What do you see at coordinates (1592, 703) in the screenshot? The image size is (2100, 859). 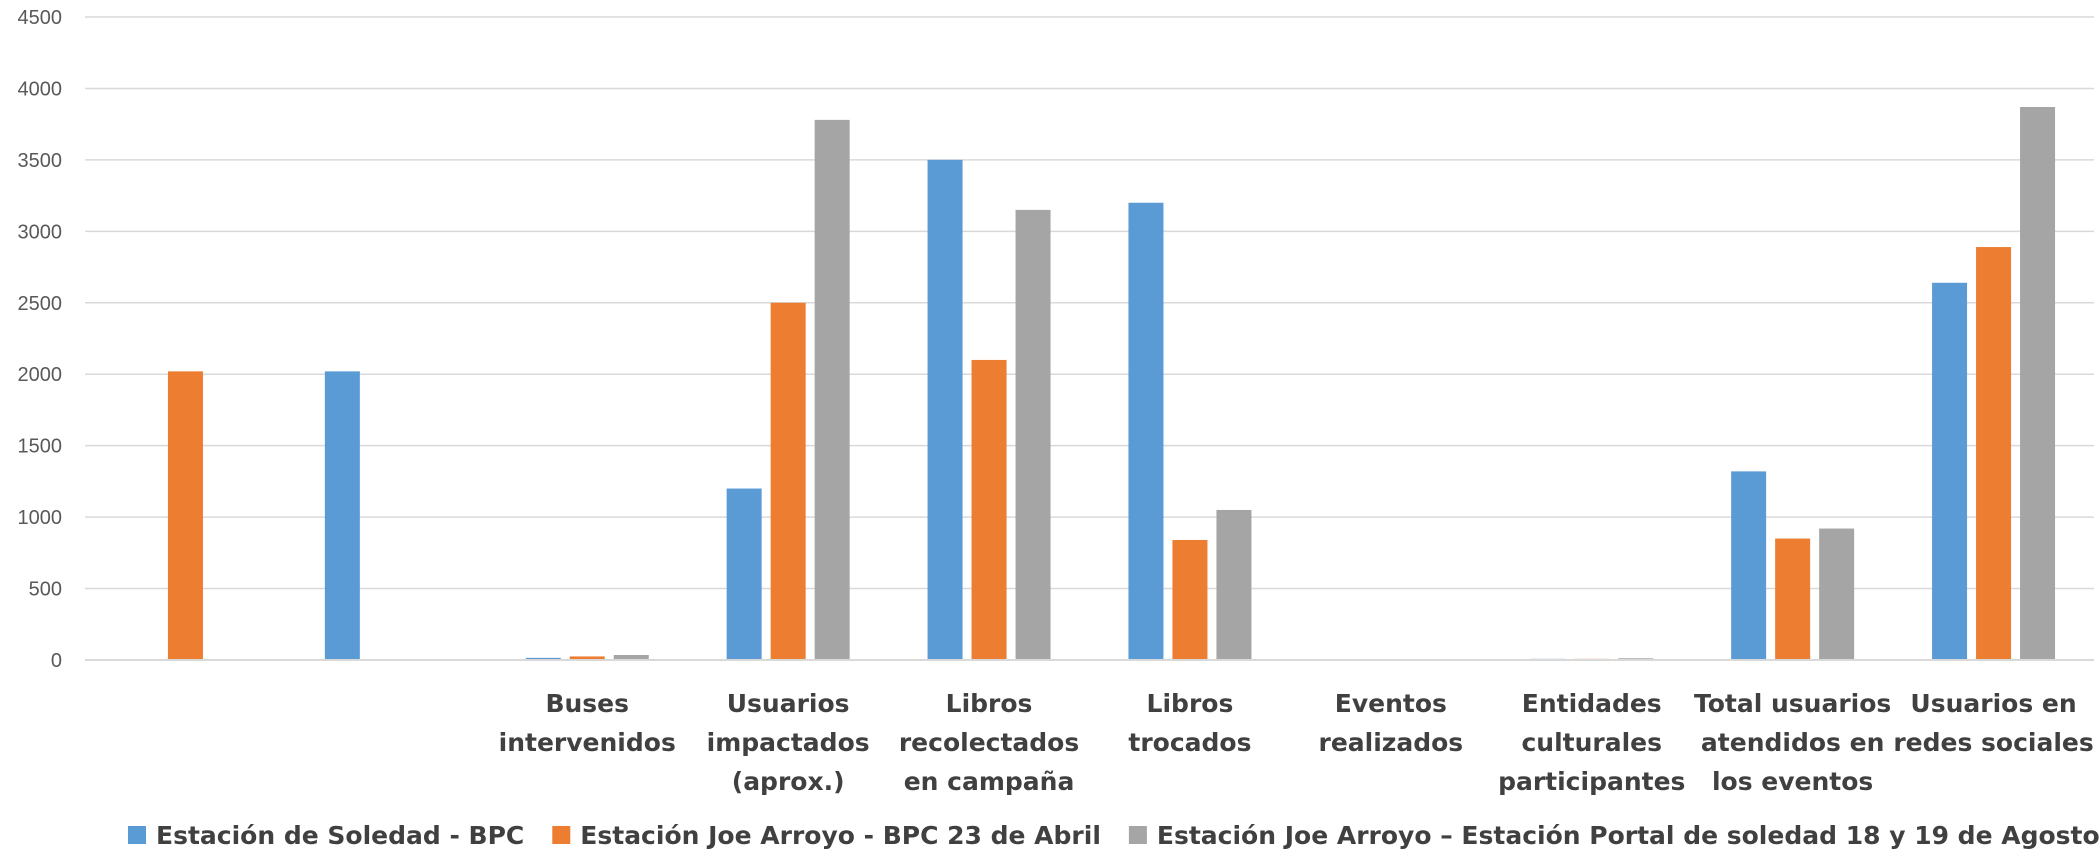 I see `x-category-label: Entidades` at bounding box center [1592, 703].